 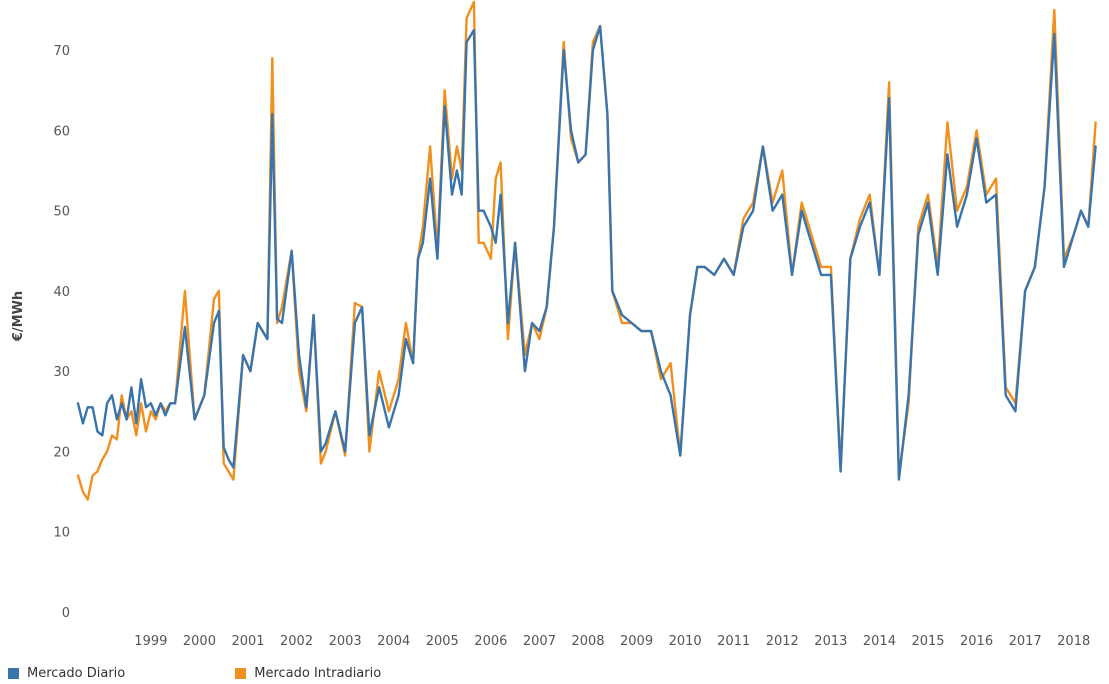 I want to click on y-tick-label: 30, so click(x=61, y=372).